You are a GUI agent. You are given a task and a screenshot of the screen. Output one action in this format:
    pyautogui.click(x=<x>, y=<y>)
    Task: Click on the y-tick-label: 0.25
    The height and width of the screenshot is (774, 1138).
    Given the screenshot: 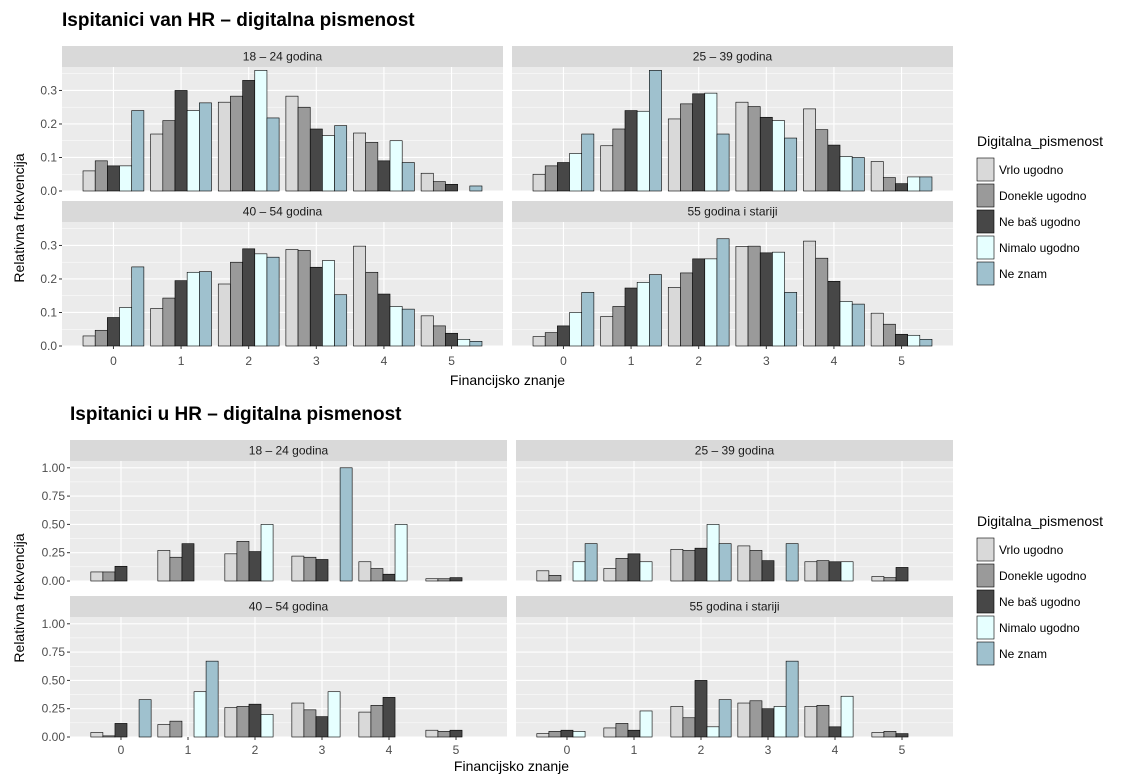 What is the action you would take?
    pyautogui.click(x=54, y=709)
    